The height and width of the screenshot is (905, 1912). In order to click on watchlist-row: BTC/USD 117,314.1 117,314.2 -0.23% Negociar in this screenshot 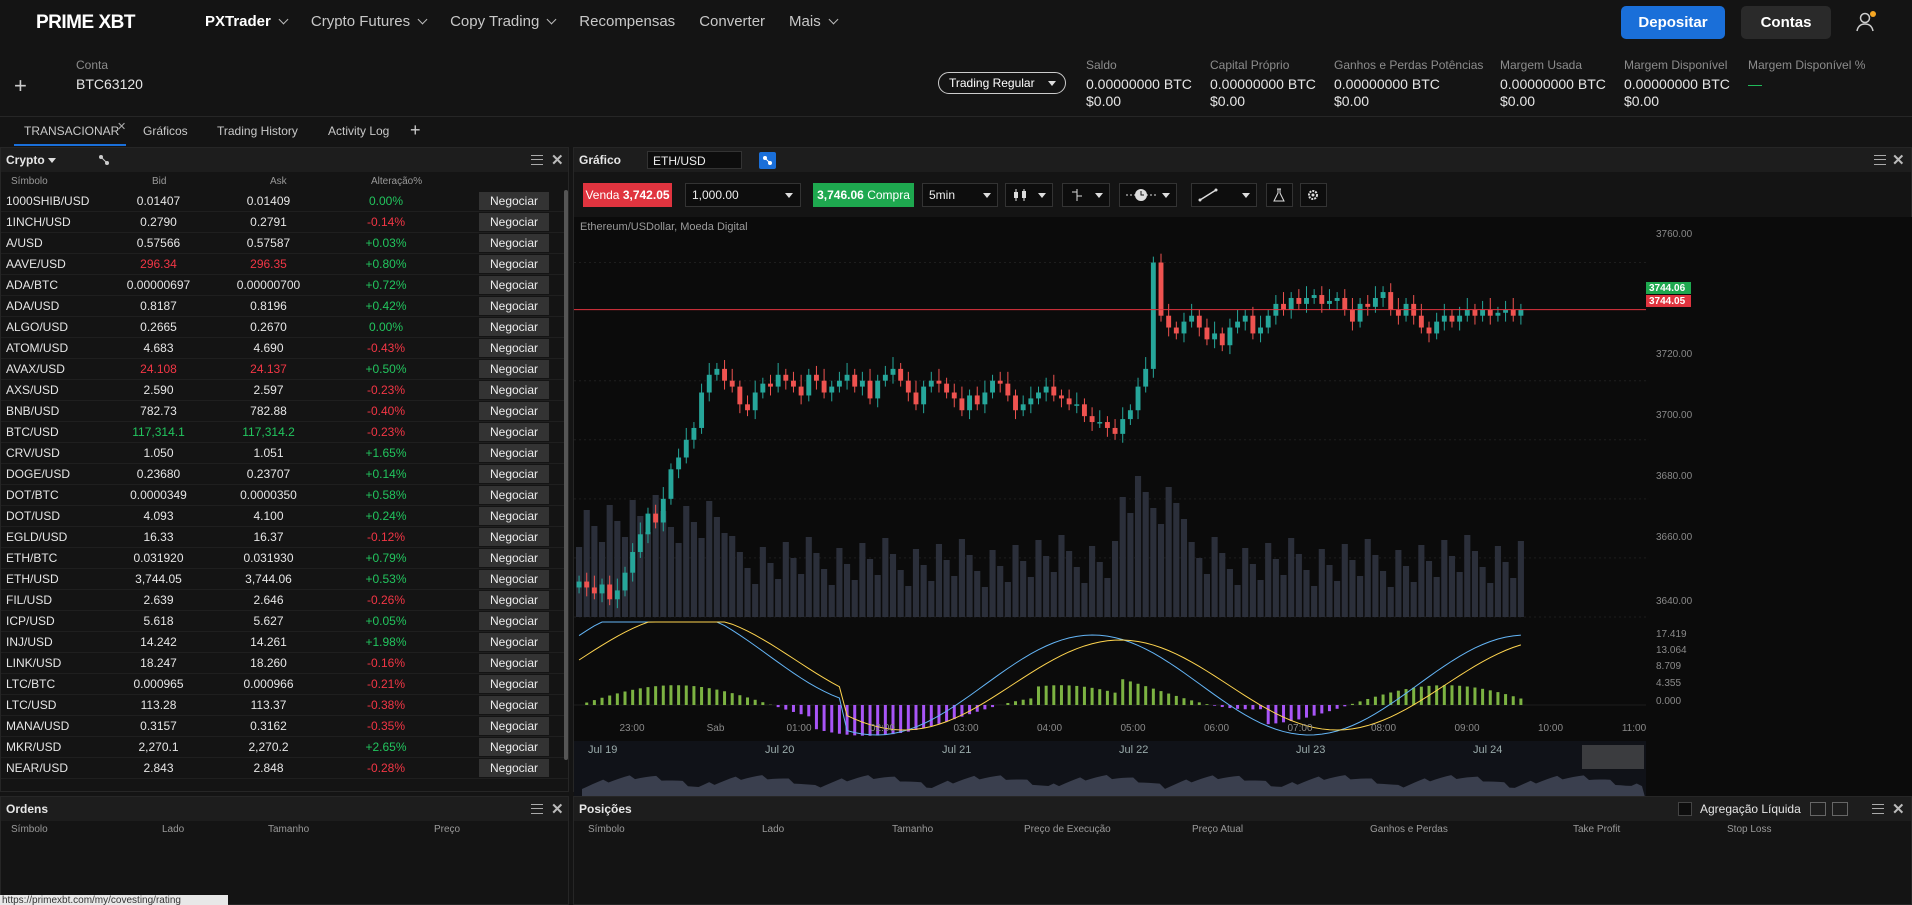, I will do `click(284, 432)`.